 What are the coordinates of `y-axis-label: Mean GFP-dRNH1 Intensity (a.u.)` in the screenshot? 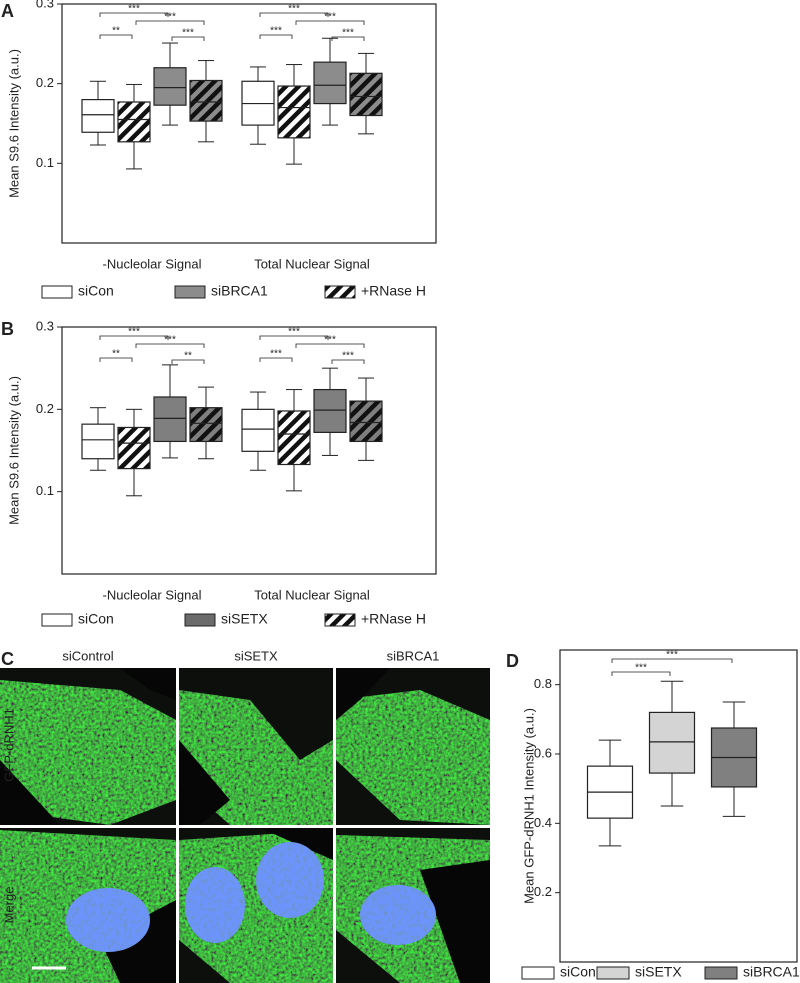 It's located at (528, 806).